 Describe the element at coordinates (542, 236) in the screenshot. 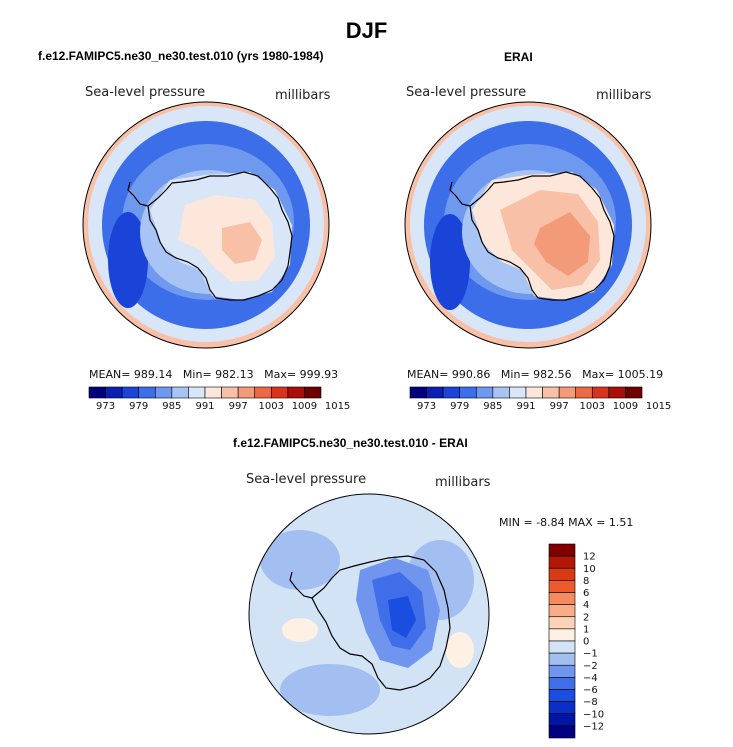

I see `panel2-coastline` at that location.